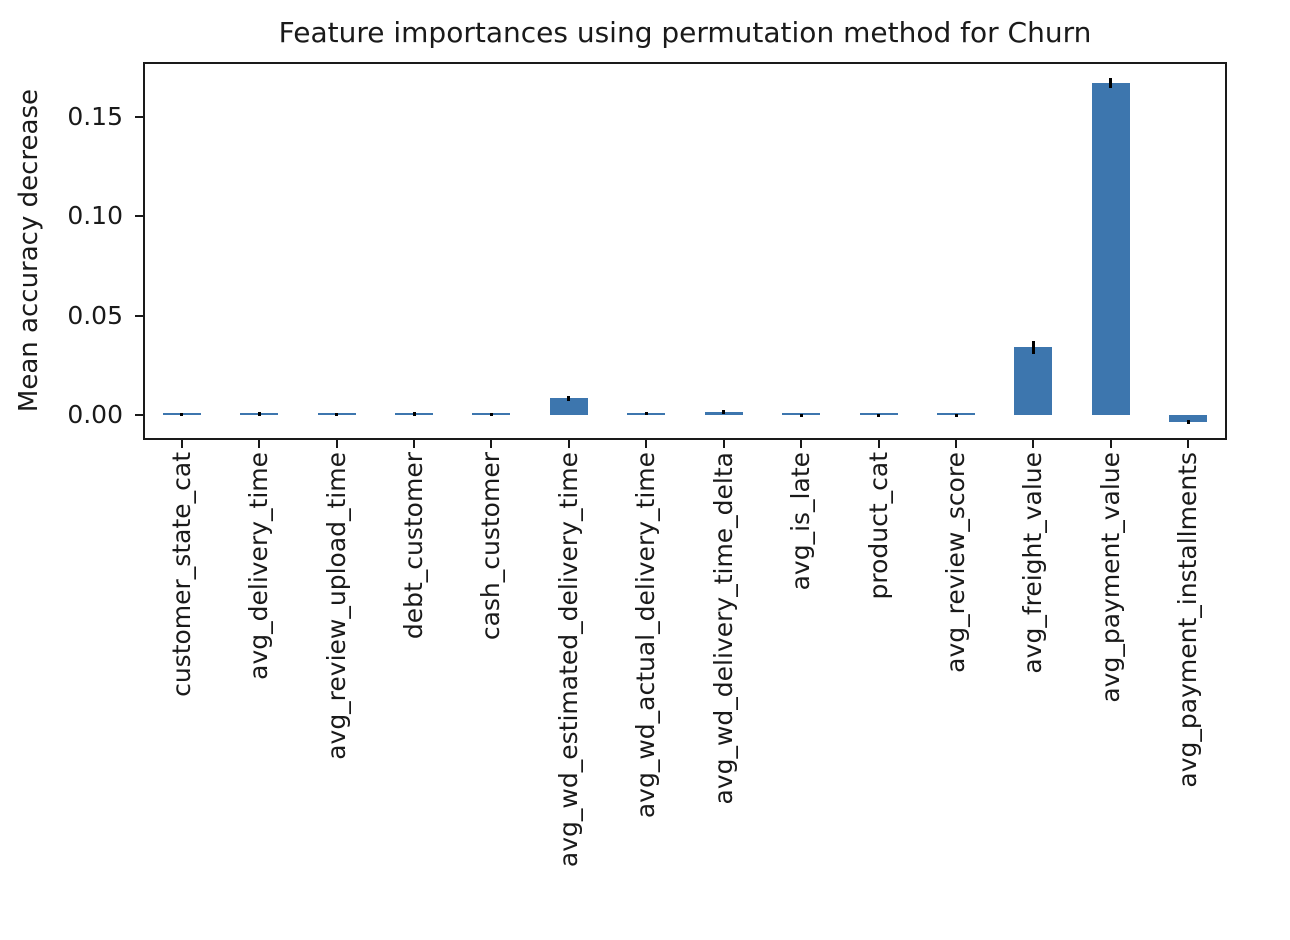 This screenshot has height=940, width=1290. Describe the element at coordinates (29, 251) in the screenshot. I see `y-axis-label: Mean accuracy decrease` at that location.